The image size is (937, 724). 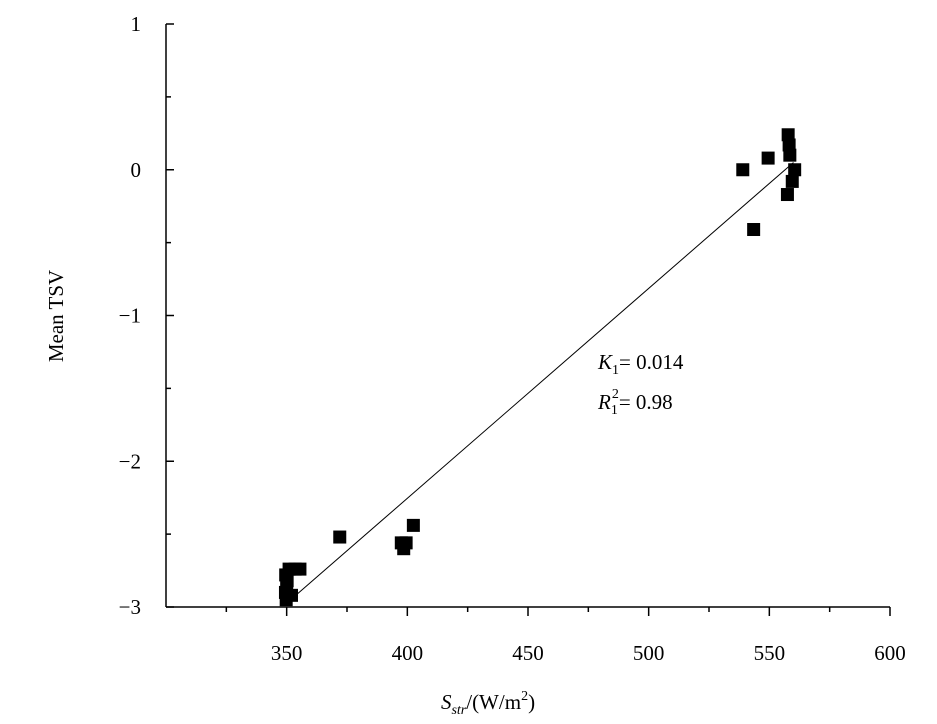 I want to click on y-tick-label: 0, so click(x=136, y=170).